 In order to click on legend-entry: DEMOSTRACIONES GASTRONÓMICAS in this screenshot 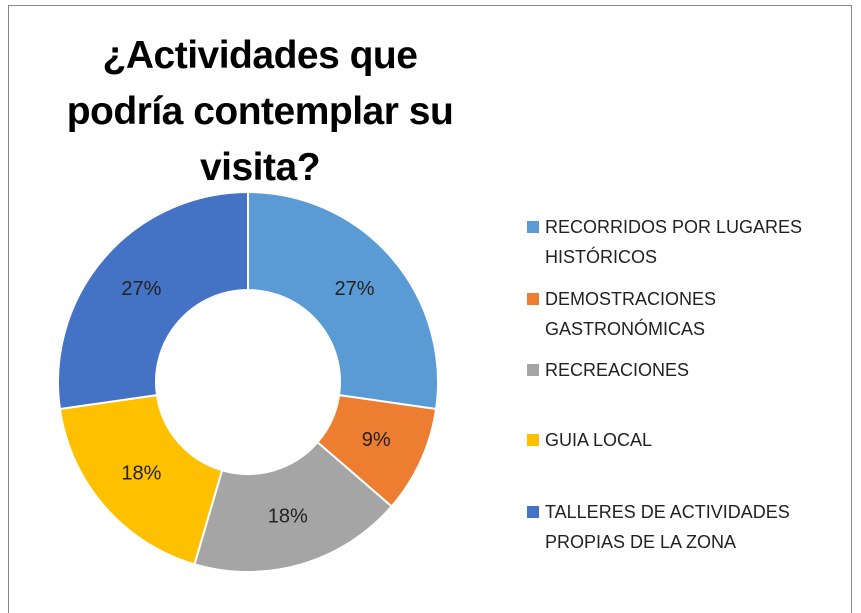, I will do `click(682, 314)`.